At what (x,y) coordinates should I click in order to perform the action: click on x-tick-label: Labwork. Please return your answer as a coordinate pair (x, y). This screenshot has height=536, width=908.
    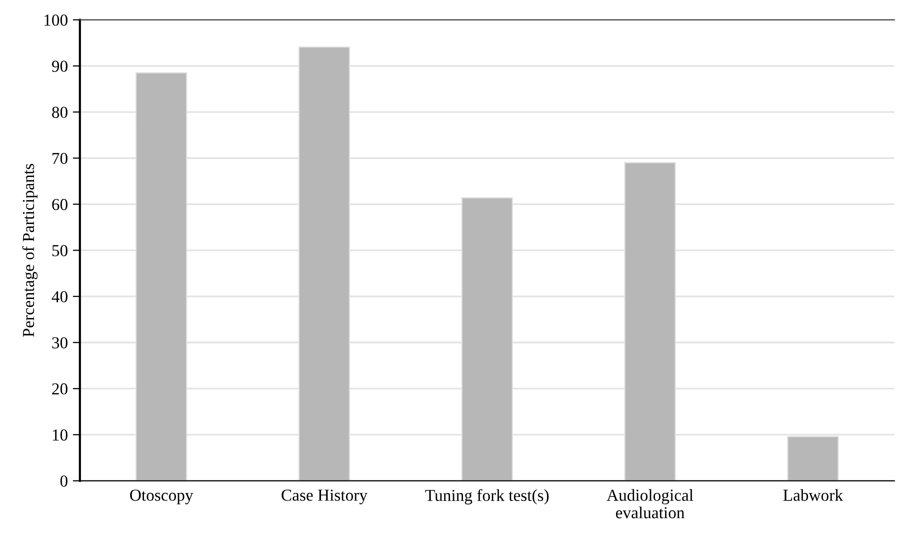
    Looking at the image, I should click on (813, 495).